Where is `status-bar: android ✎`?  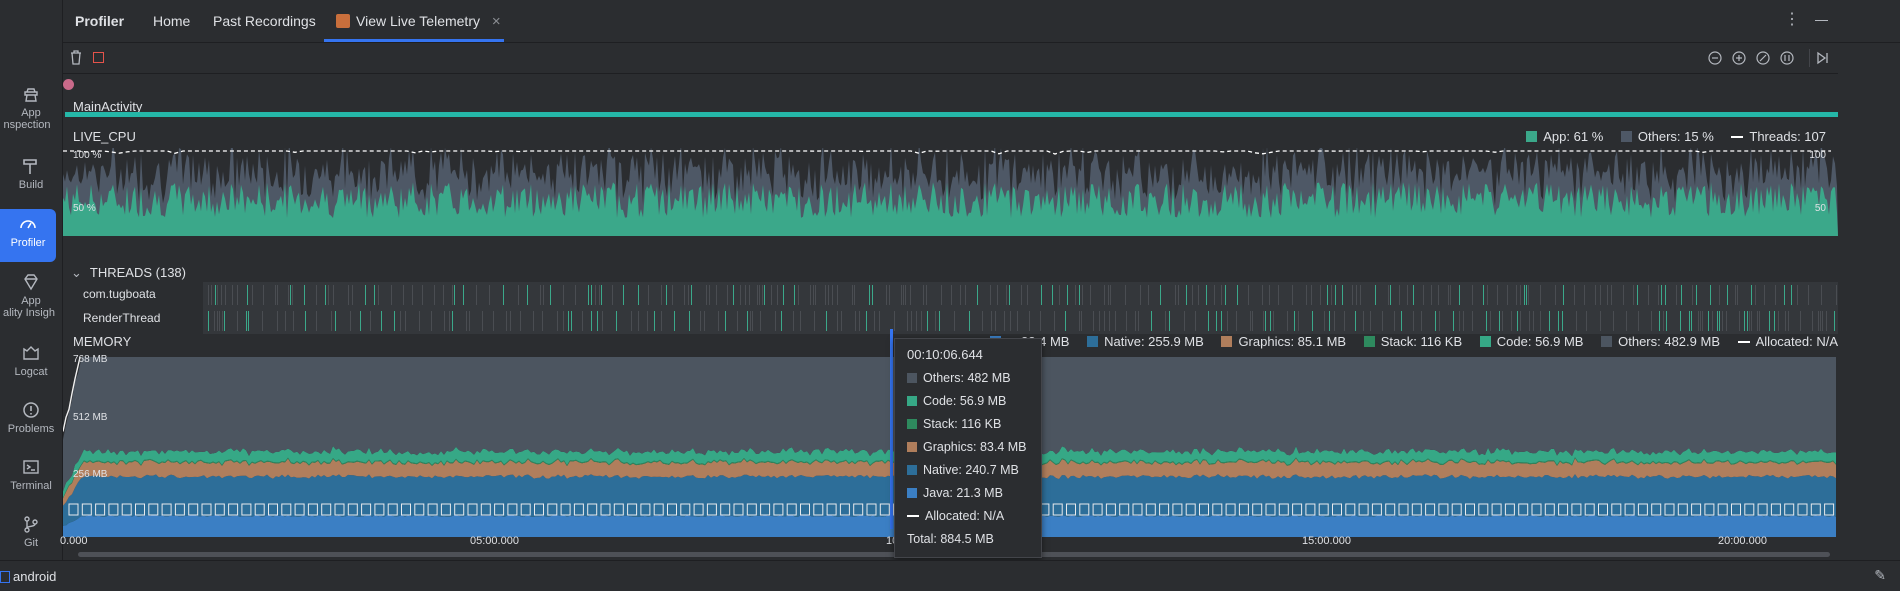 status-bar: android ✎ is located at coordinates (950, 575).